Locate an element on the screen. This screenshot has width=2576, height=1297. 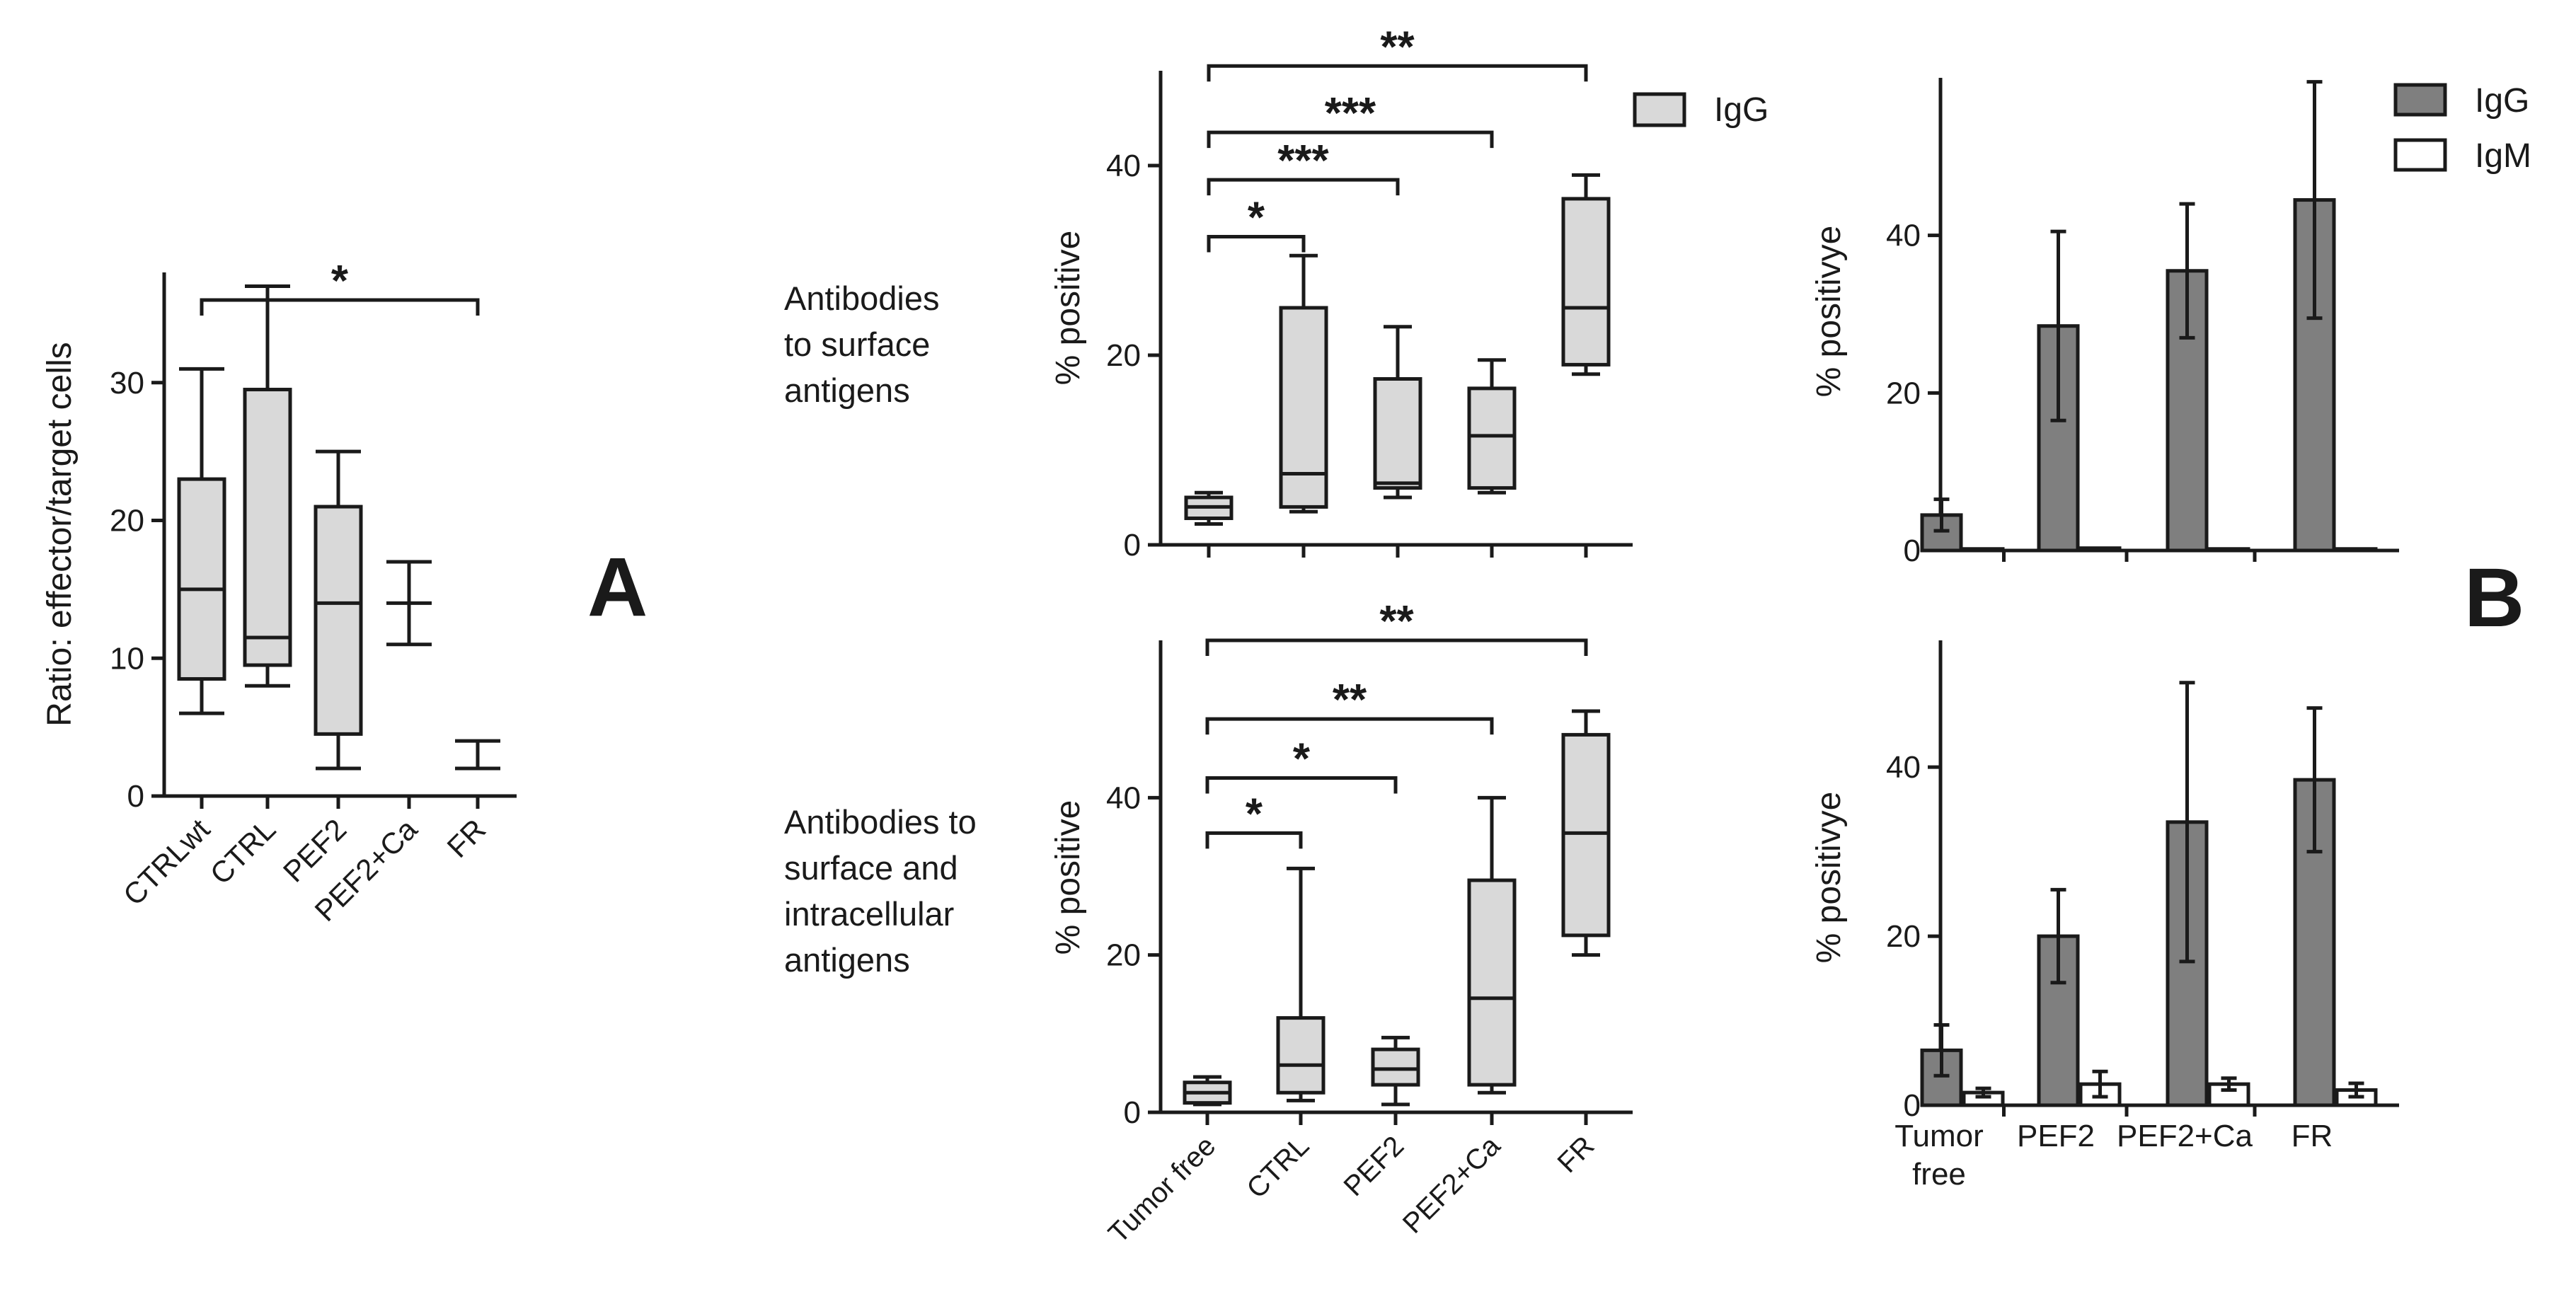
y-tick-label: 30 is located at coordinates (127, 383).